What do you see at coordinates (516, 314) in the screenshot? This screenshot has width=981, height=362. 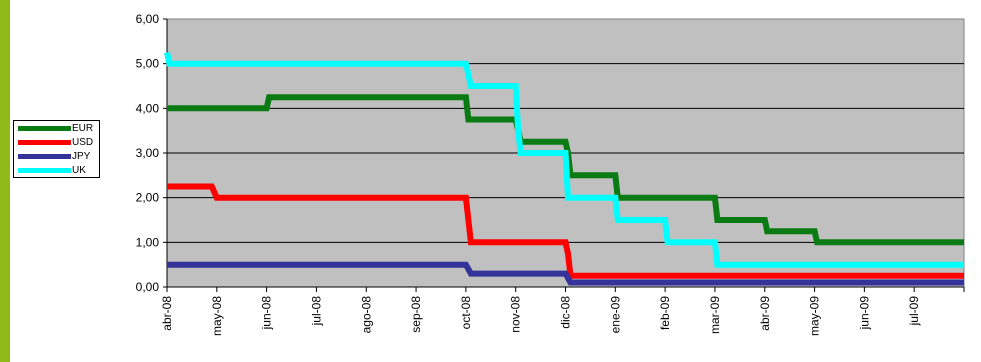 I see `x-tick-label: nov-08` at bounding box center [516, 314].